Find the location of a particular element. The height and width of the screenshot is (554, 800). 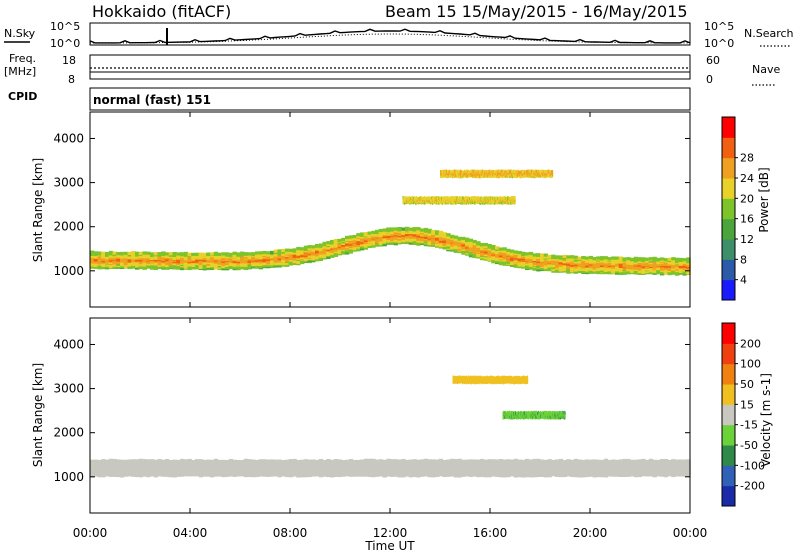

colorbar-tick-label: 28 is located at coordinates (747, 158).